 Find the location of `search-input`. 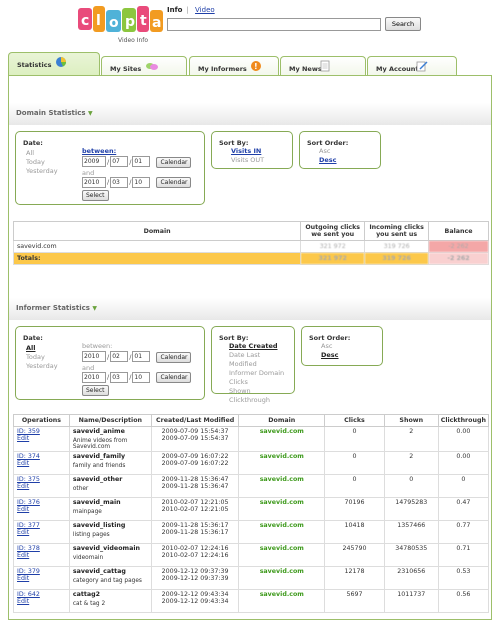

search-input is located at coordinates (274, 24).